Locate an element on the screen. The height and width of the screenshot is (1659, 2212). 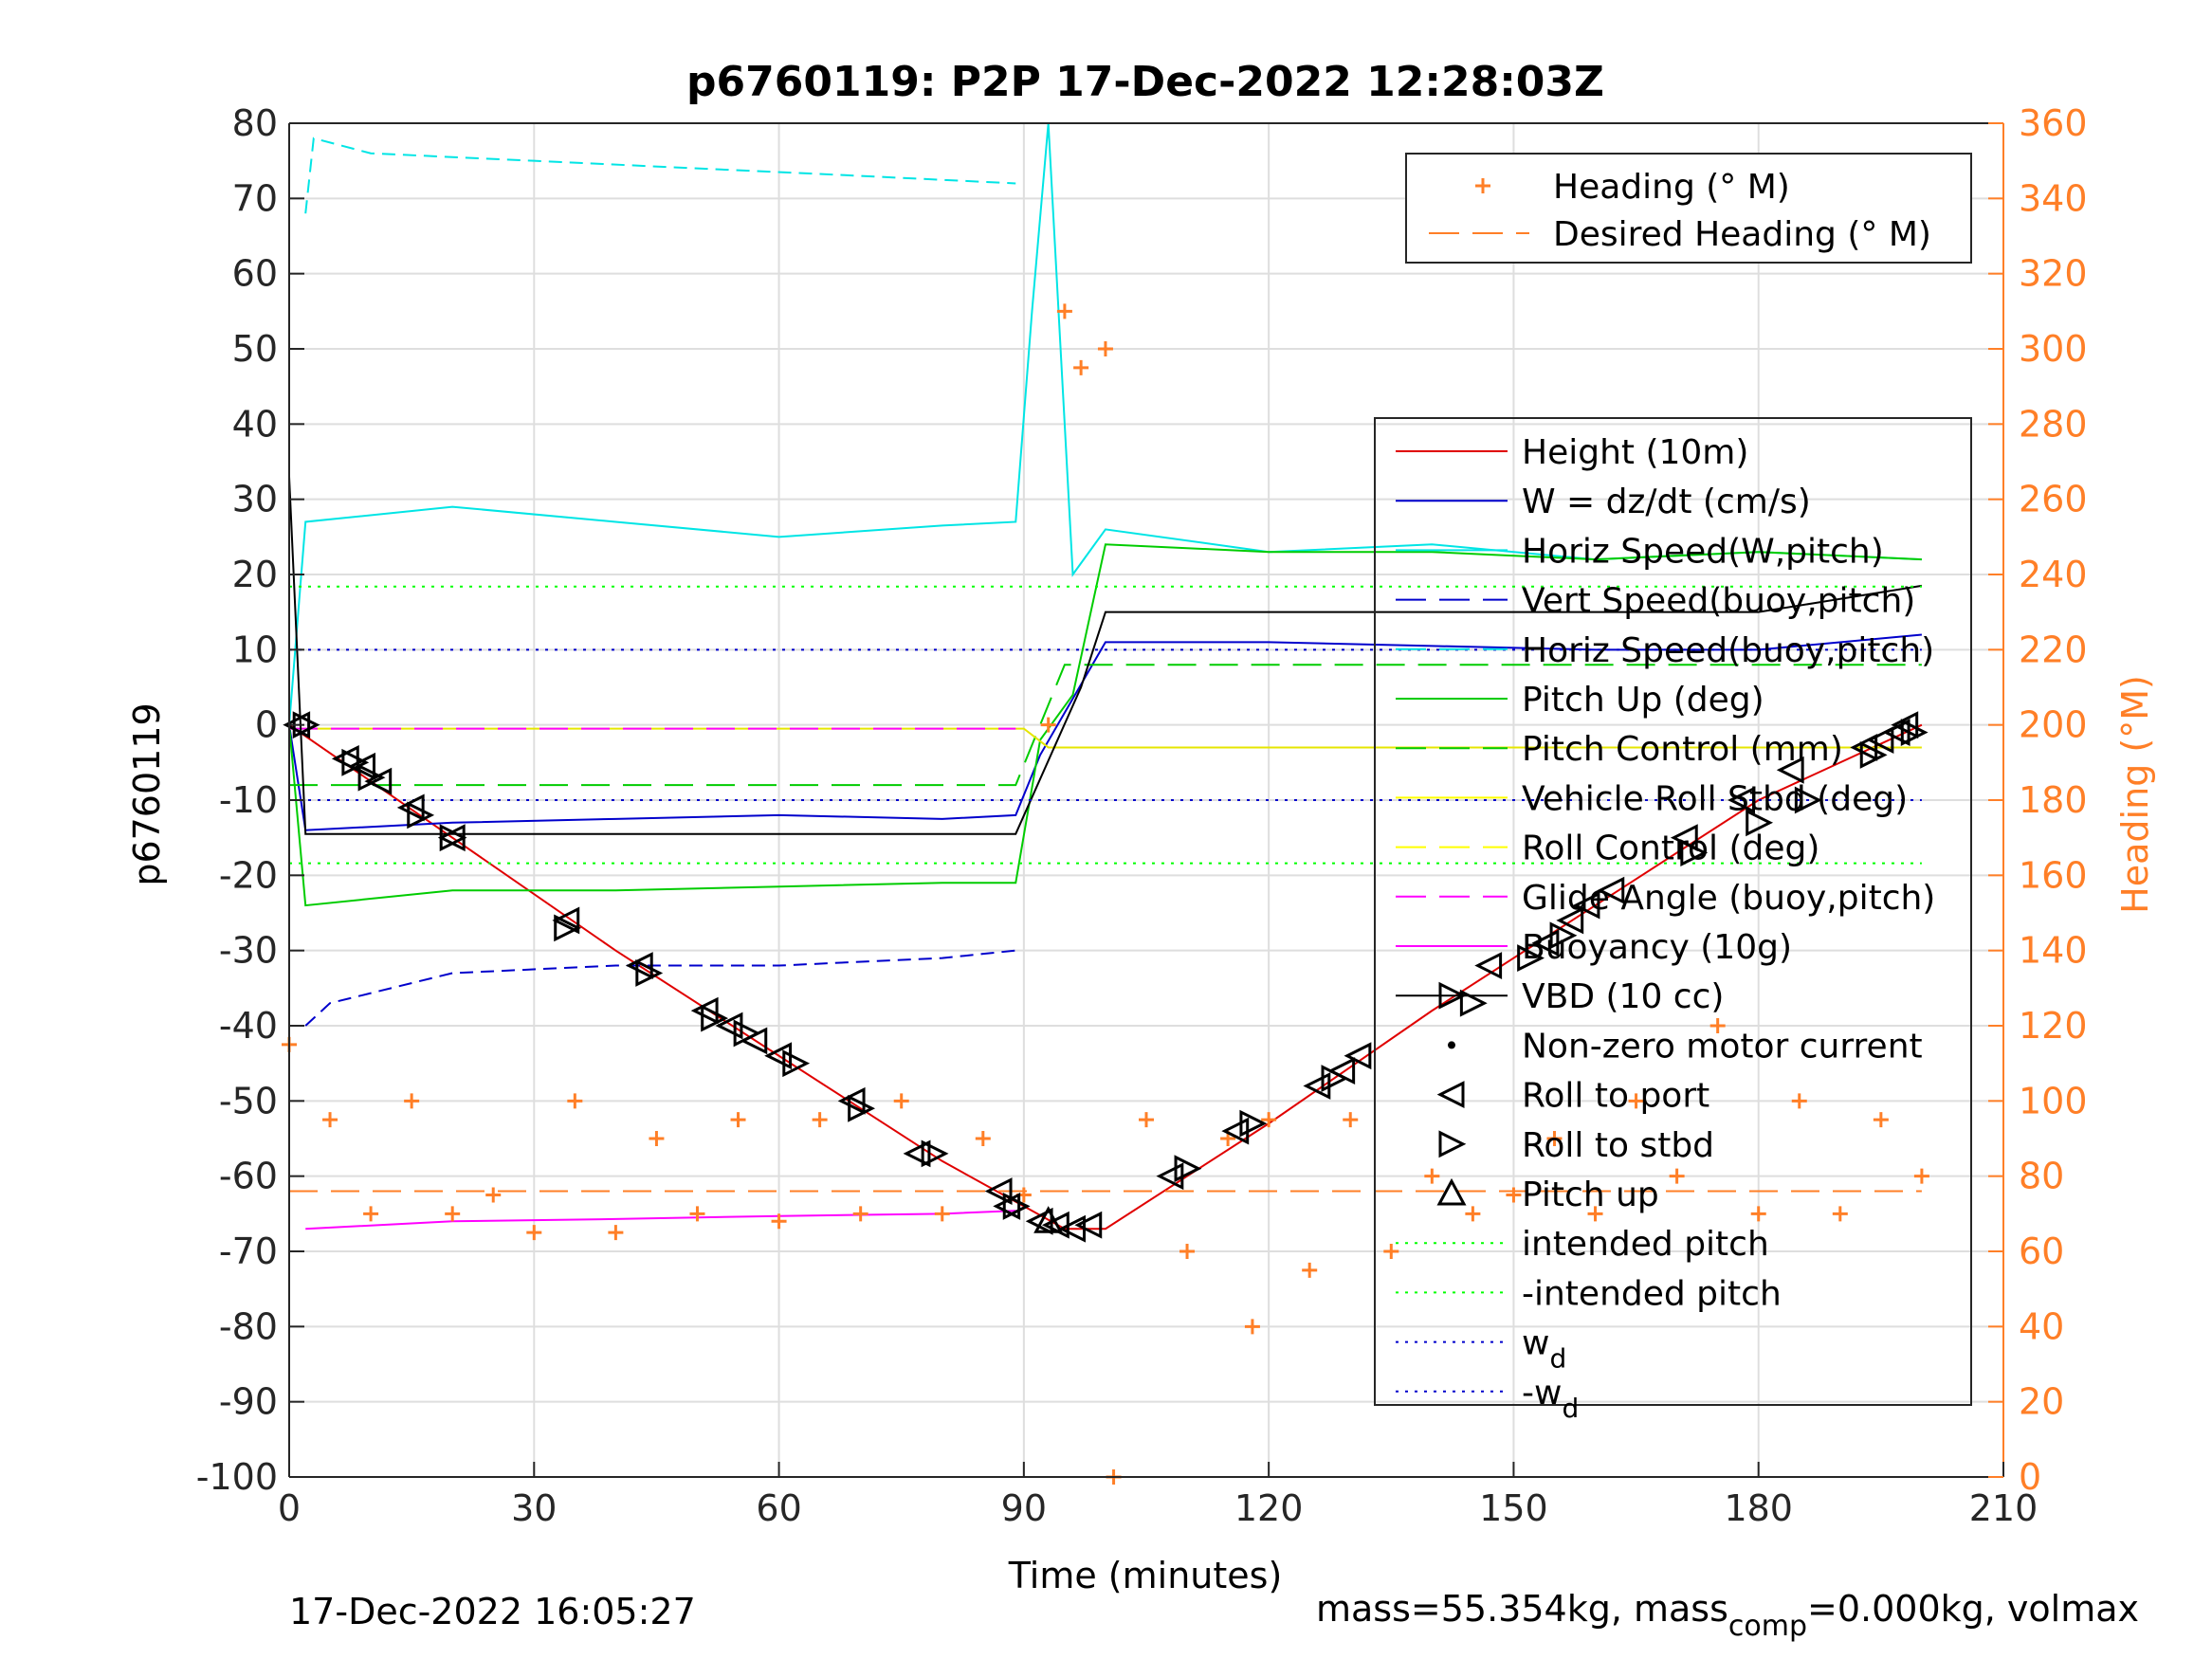
right-tick-label: 40 is located at coordinates (2041, 1326).